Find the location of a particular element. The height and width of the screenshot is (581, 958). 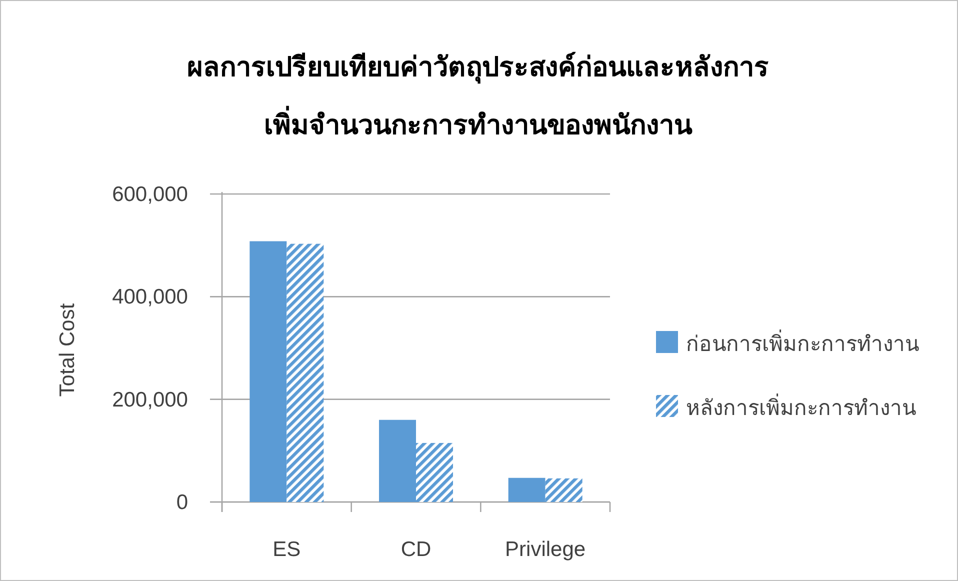

legend-label: หลังการเพิ่มกะการทำงาน is located at coordinates (801, 406).